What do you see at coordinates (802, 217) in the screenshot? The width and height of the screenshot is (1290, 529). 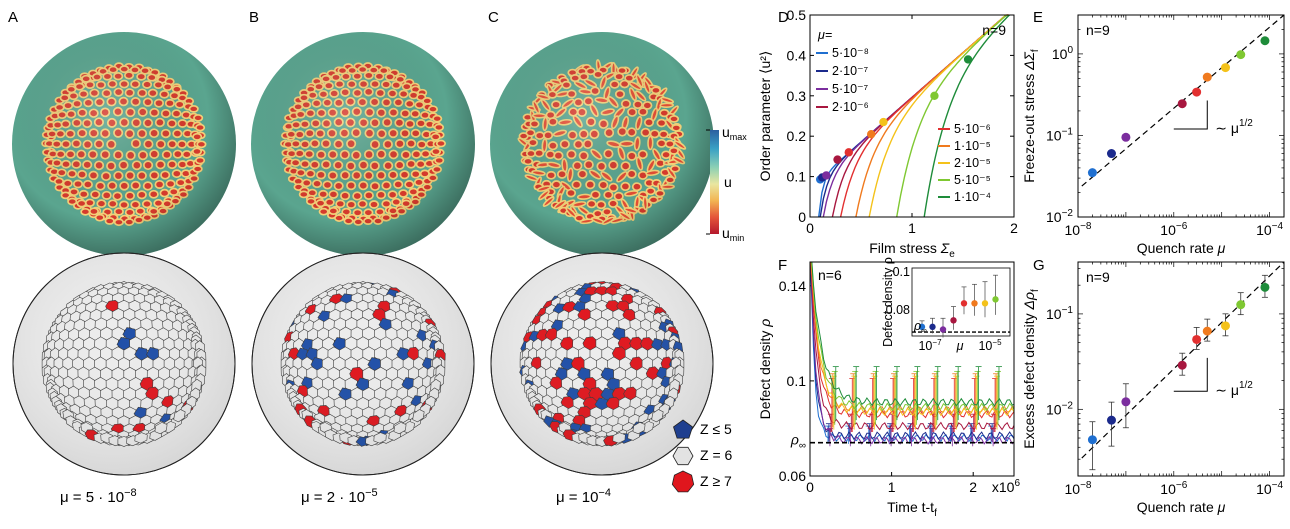 I see `y-tick-label: 0` at bounding box center [802, 217].